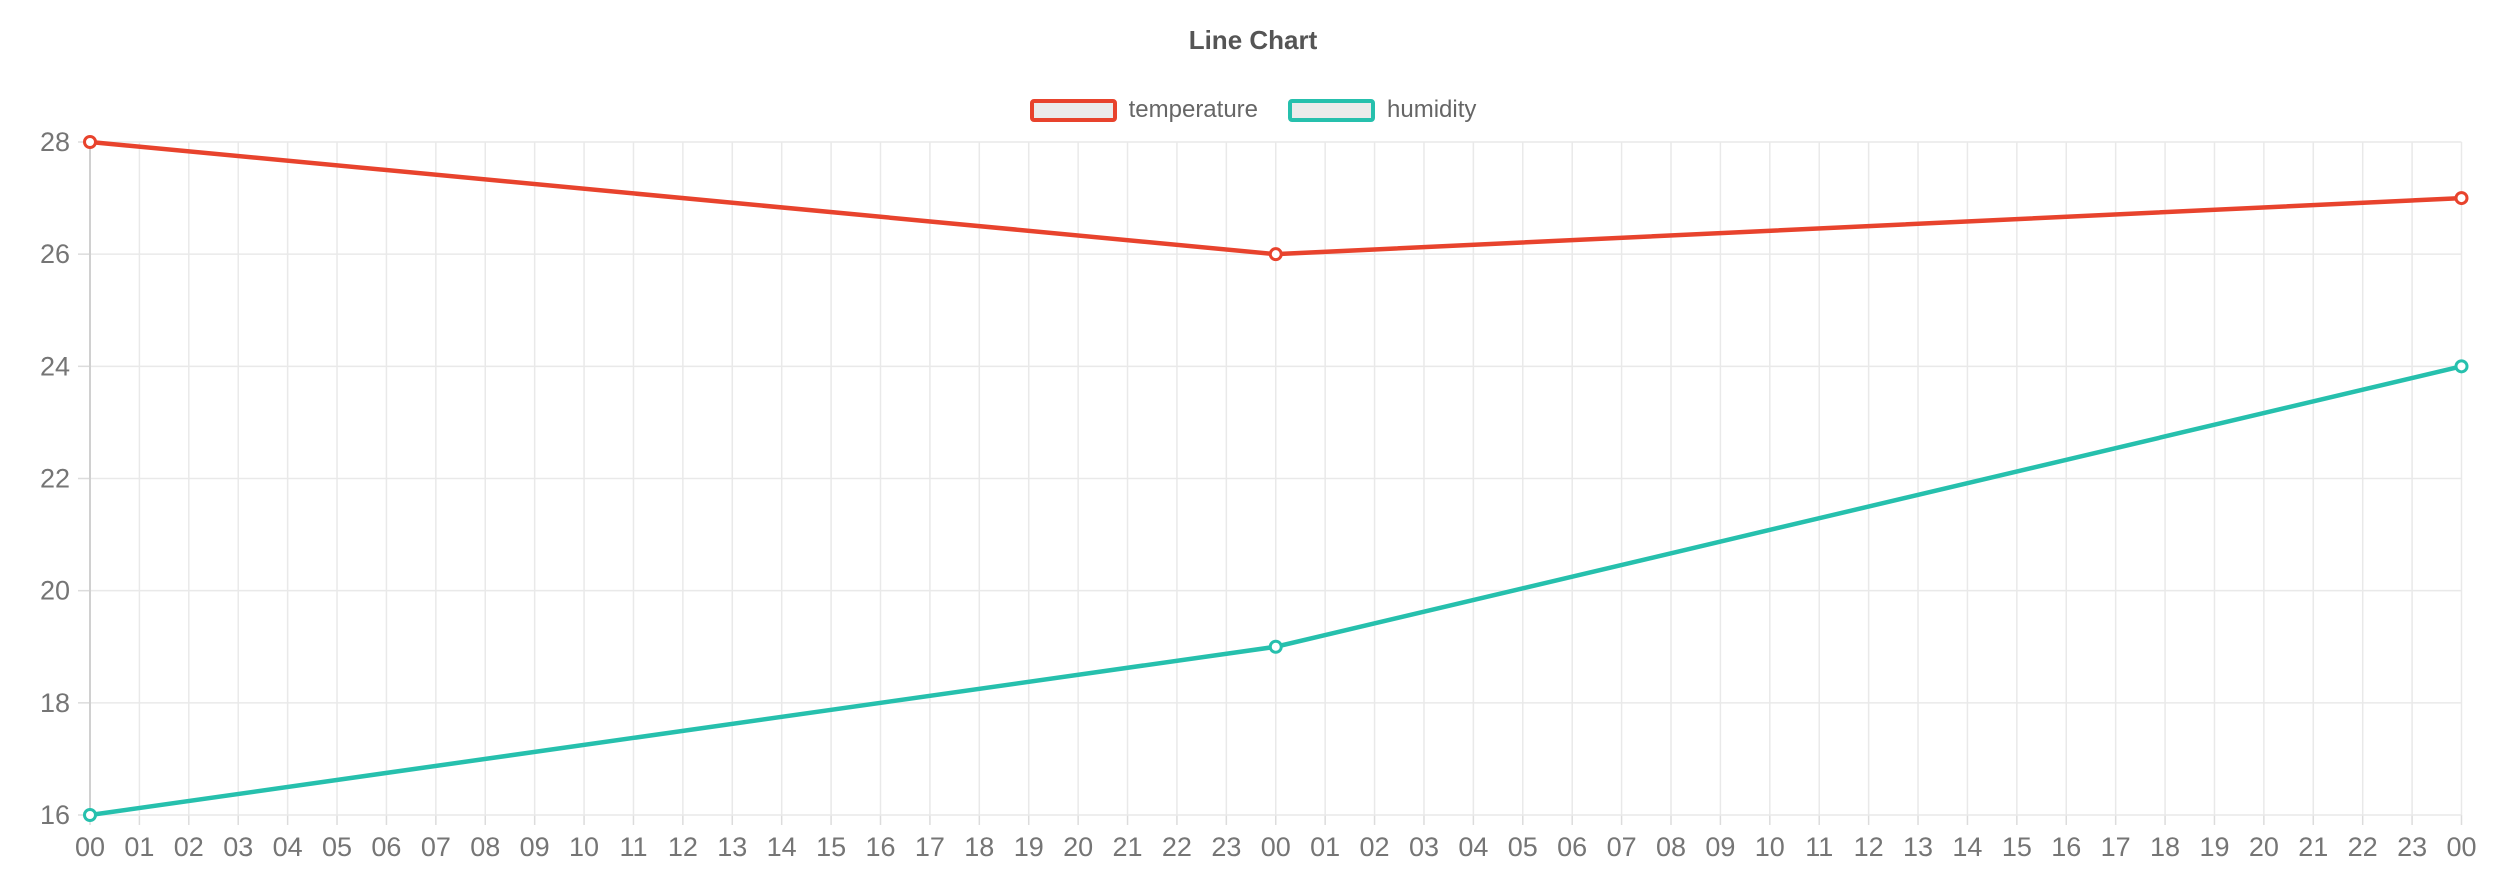 Image resolution: width=2506 pixels, height=890 pixels. I want to click on y-axis-label: 26, so click(55, 254).